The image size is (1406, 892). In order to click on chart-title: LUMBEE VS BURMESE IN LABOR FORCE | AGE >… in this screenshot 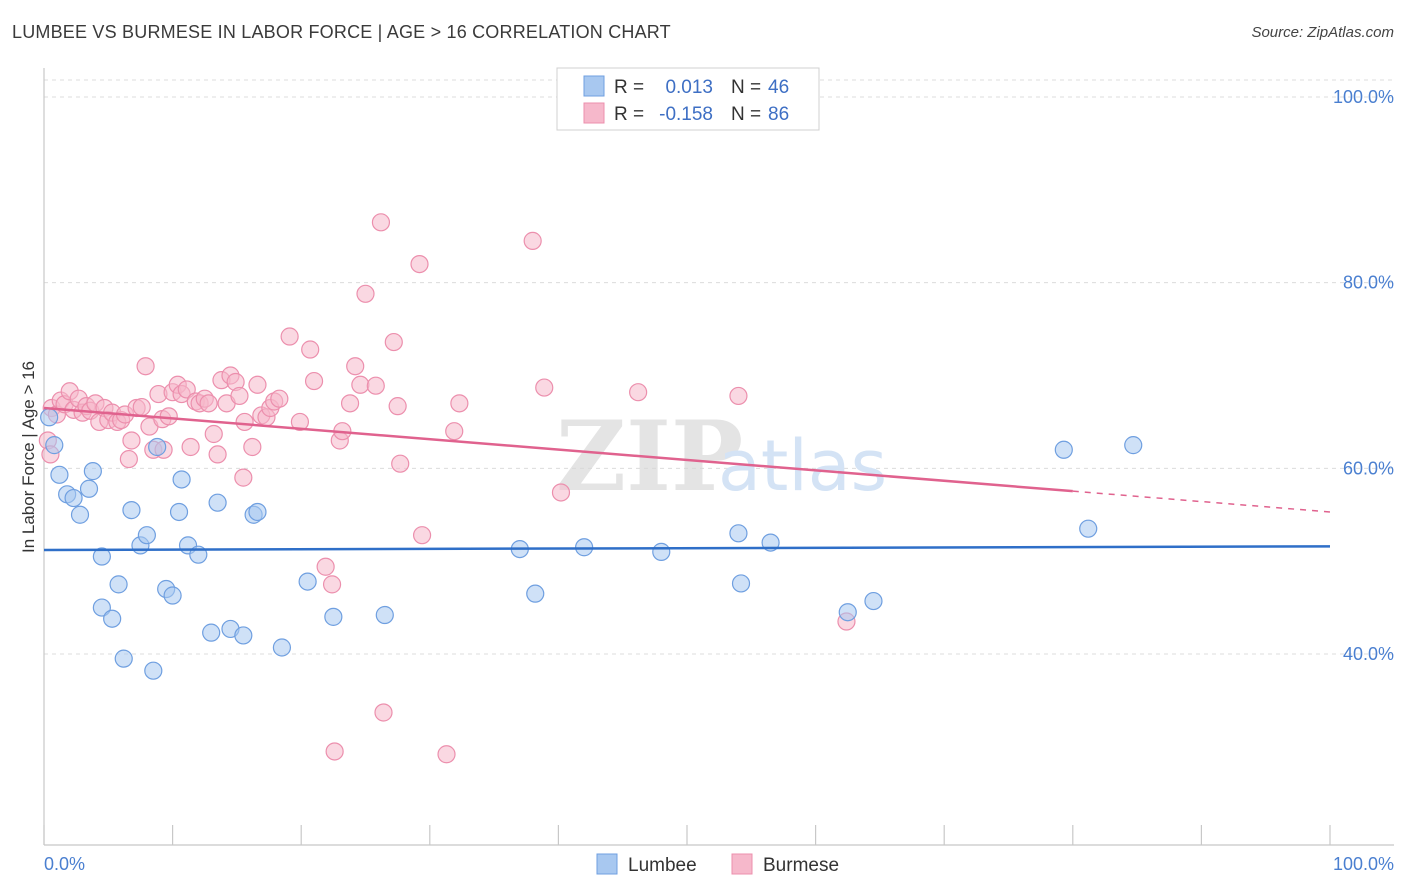, I will do `click(341, 32)`.